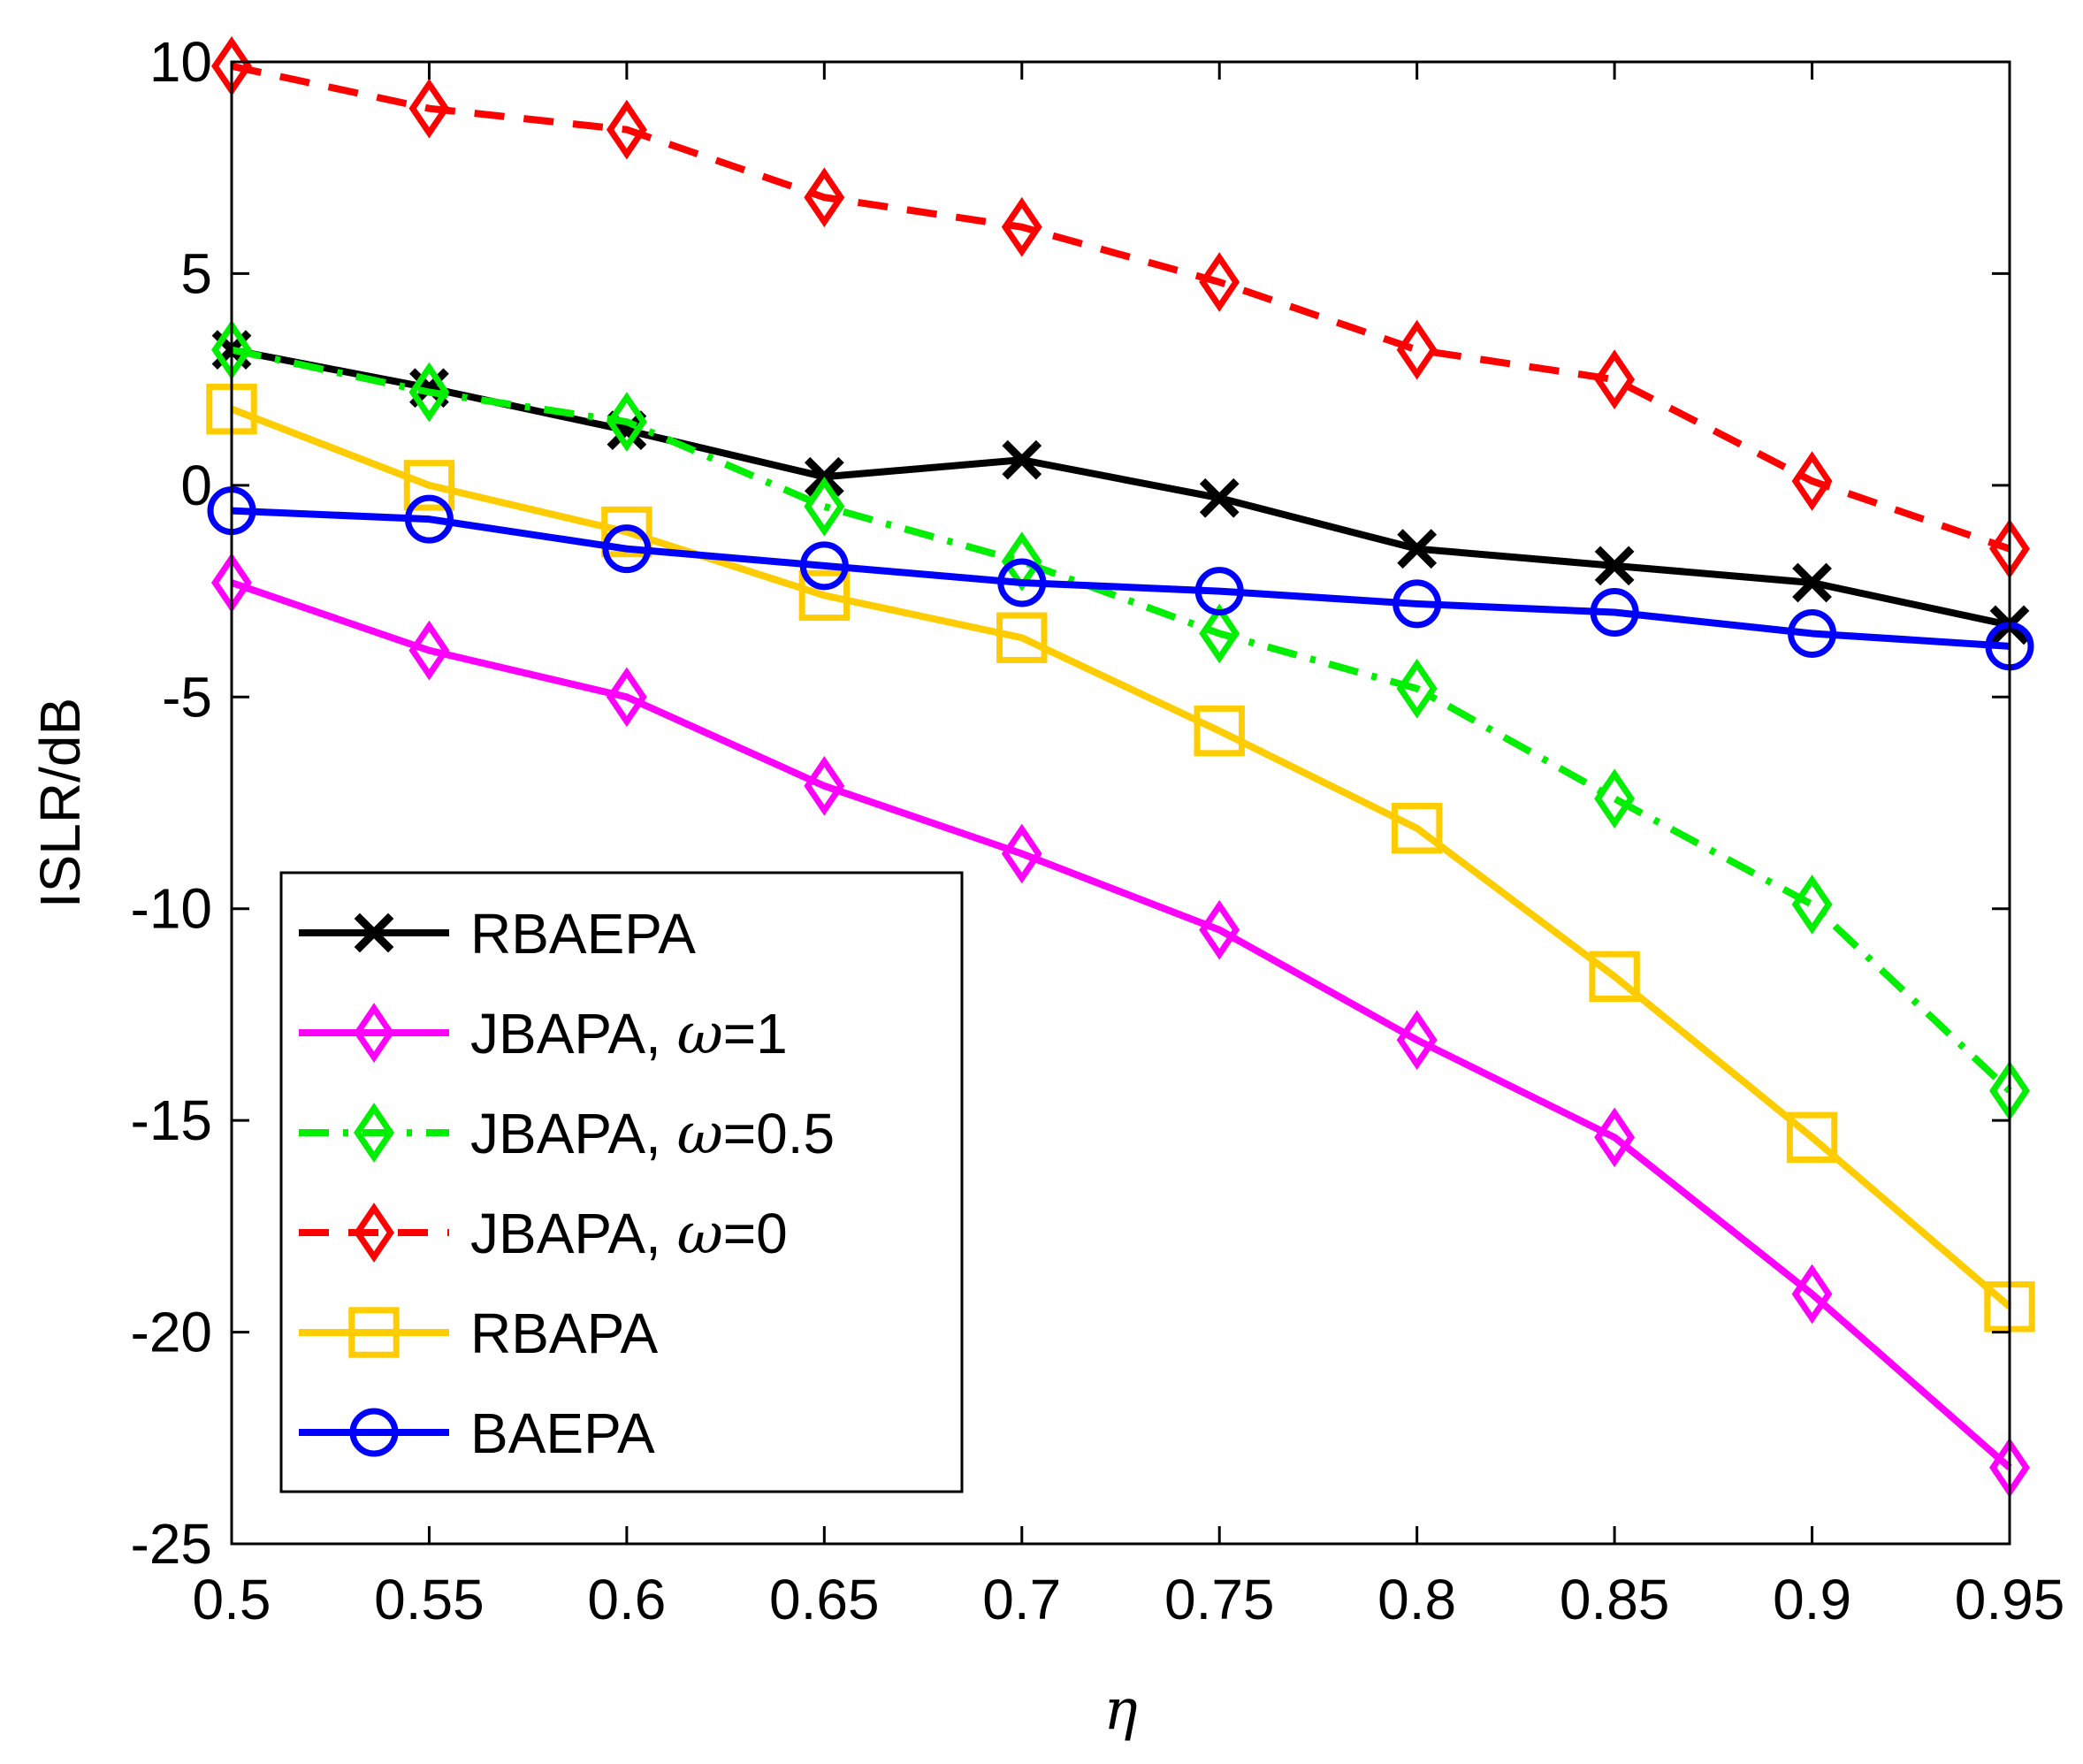  I want to click on legend-entry: JBAPA, ω=1, so click(543, 1034).